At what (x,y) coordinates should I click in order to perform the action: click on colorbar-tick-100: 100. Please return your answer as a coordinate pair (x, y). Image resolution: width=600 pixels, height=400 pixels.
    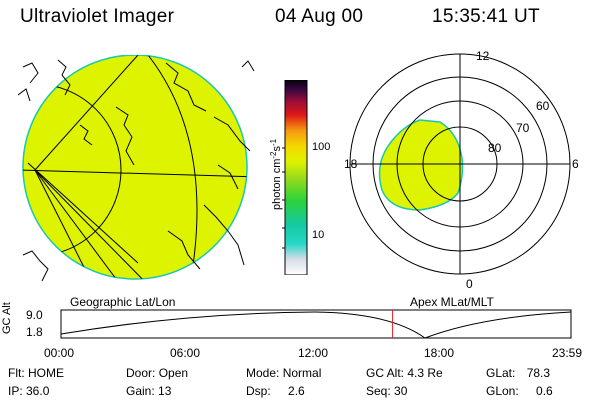
    Looking at the image, I should click on (321, 147).